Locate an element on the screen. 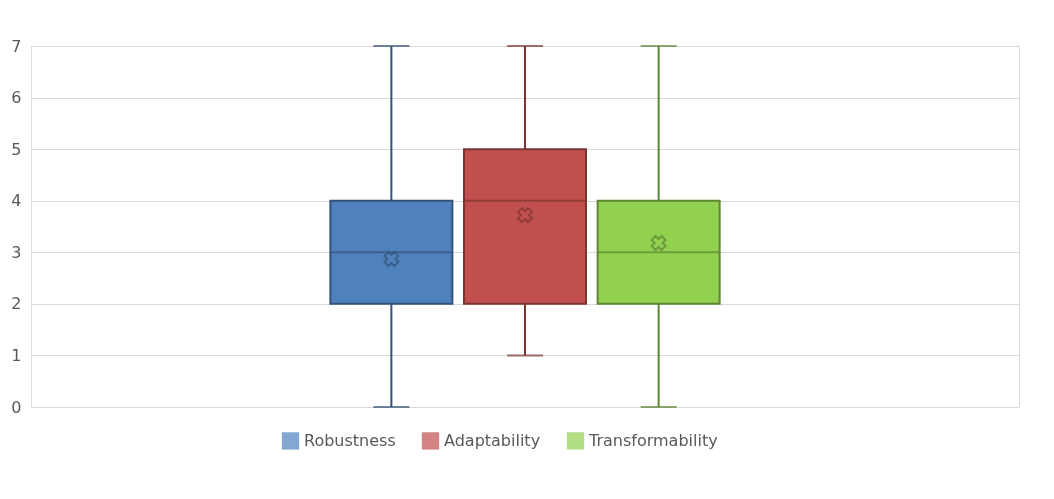 The height and width of the screenshot is (499, 1054). legend-label: Transformability is located at coordinates (653, 440).